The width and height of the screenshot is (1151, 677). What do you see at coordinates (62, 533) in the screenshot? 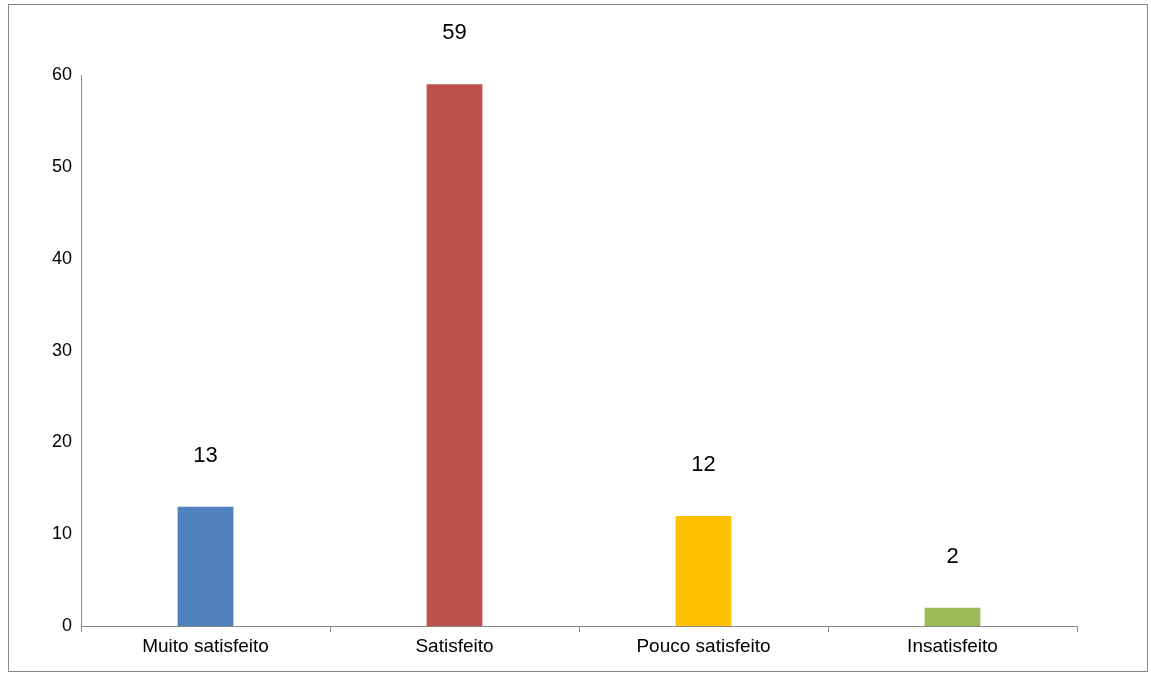
I see `y-tick-label: 10` at bounding box center [62, 533].